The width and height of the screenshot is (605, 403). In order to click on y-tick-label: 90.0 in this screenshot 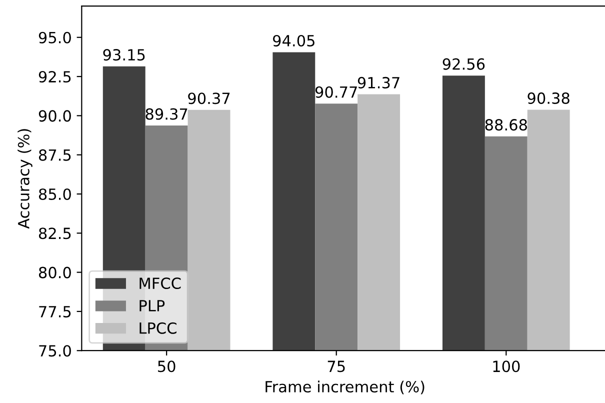, I will do `click(54, 116)`.